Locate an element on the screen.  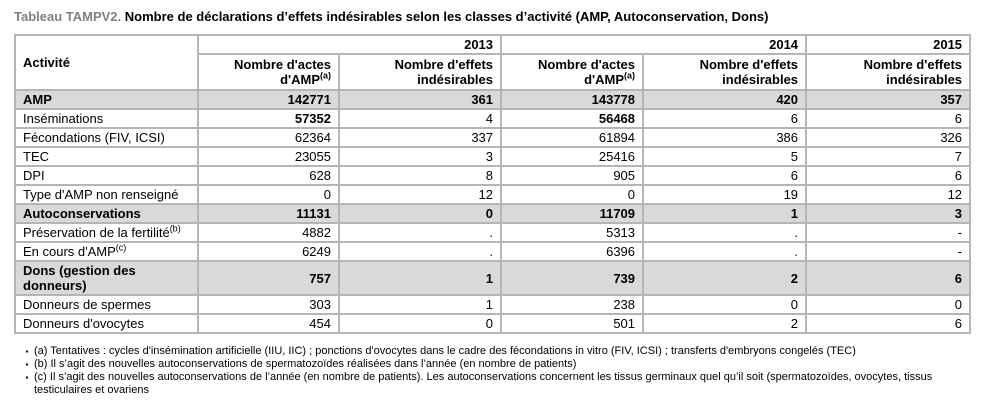
year-header-2015: 2015 is located at coordinates (888, 44).